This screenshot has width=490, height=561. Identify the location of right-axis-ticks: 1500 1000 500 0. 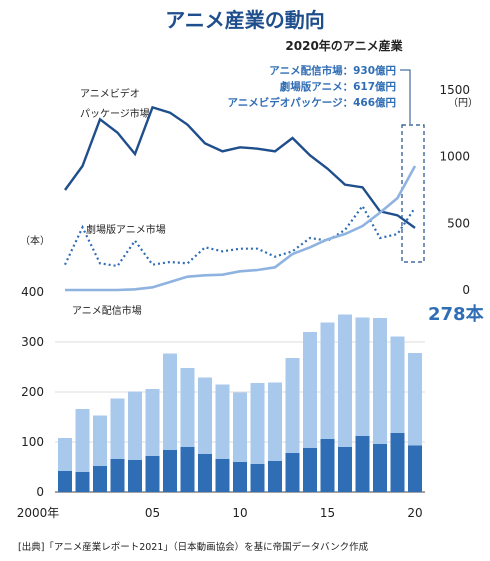
(454, 190).